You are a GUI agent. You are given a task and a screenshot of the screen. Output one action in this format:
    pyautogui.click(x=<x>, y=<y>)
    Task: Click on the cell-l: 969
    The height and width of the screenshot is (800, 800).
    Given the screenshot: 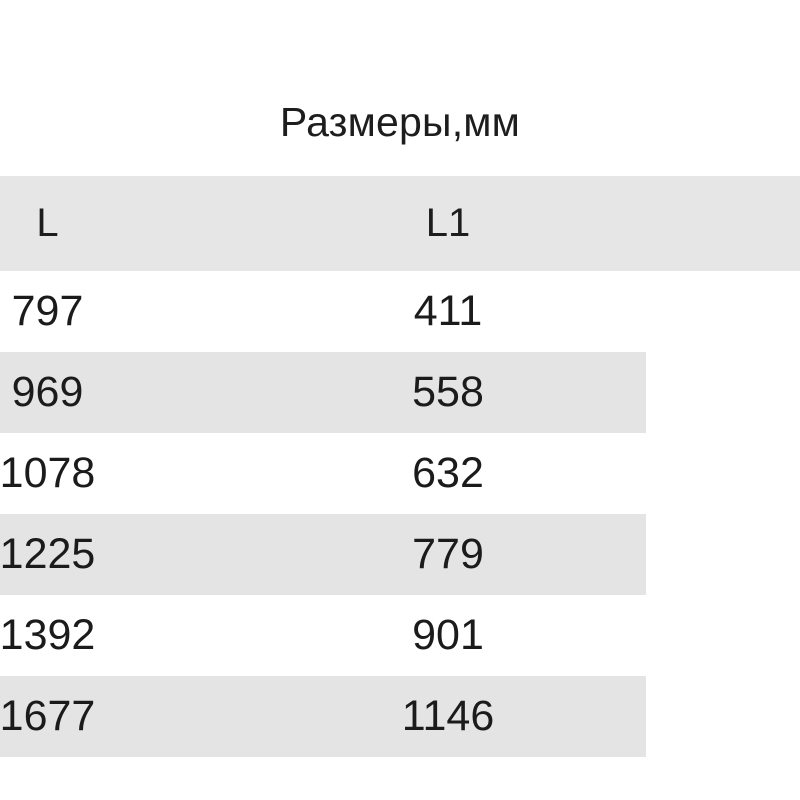 What is the action you would take?
    pyautogui.click(x=125, y=392)
    